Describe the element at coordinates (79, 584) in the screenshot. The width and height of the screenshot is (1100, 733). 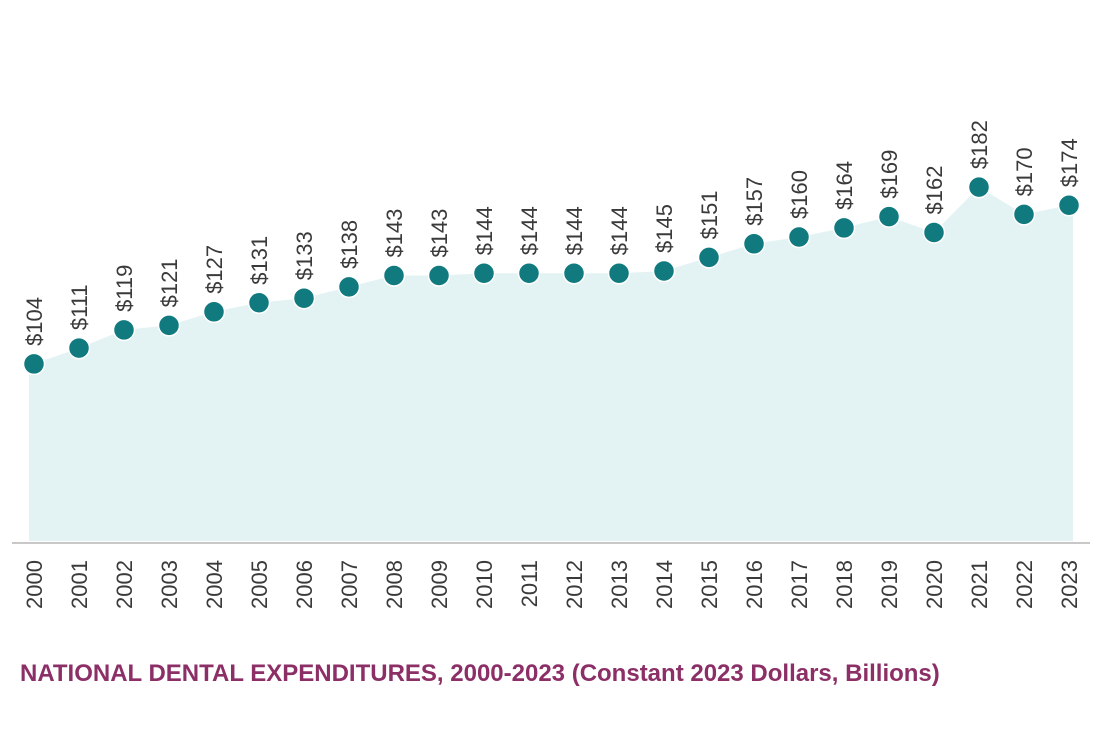
I see `x-tick-label-2001: 2001` at that location.